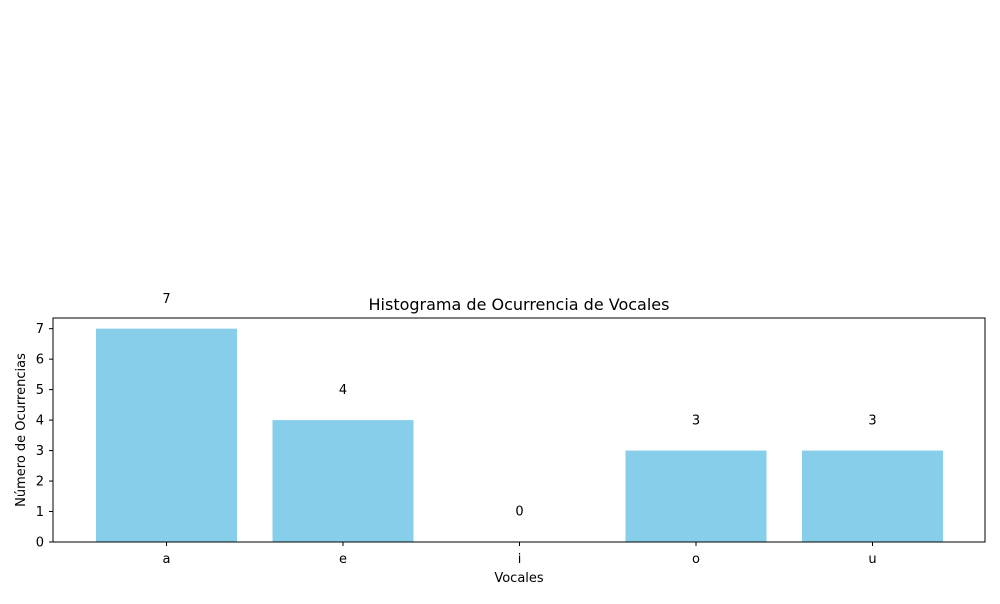 The width and height of the screenshot is (1000, 604). Describe the element at coordinates (40, 421) in the screenshot. I see `y-tick-label: 4` at that location.